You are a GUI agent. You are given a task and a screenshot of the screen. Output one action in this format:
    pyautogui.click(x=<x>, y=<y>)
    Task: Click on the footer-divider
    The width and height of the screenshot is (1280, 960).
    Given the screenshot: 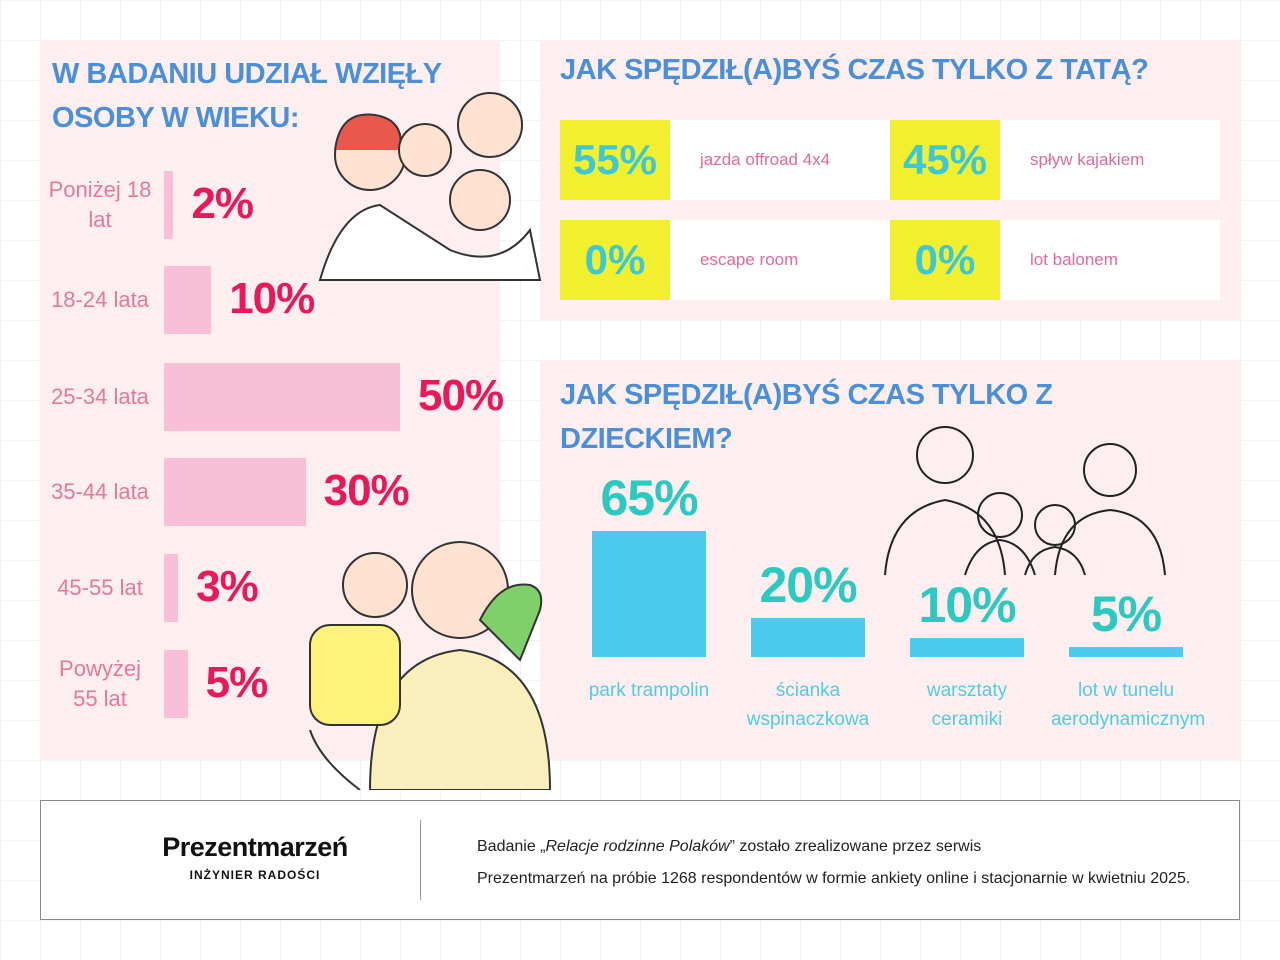 What is the action you would take?
    pyautogui.click(x=420, y=860)
    